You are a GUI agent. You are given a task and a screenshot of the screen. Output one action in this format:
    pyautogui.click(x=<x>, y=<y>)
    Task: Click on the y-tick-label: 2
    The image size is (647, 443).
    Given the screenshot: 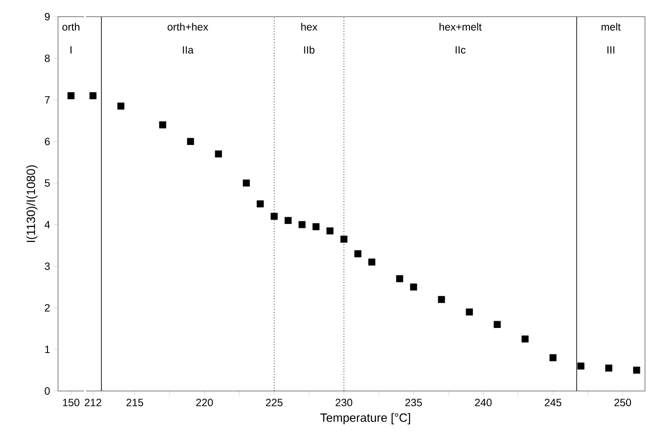 What is the action you would take?
    pyautogui.click(x=47, y=308)
    